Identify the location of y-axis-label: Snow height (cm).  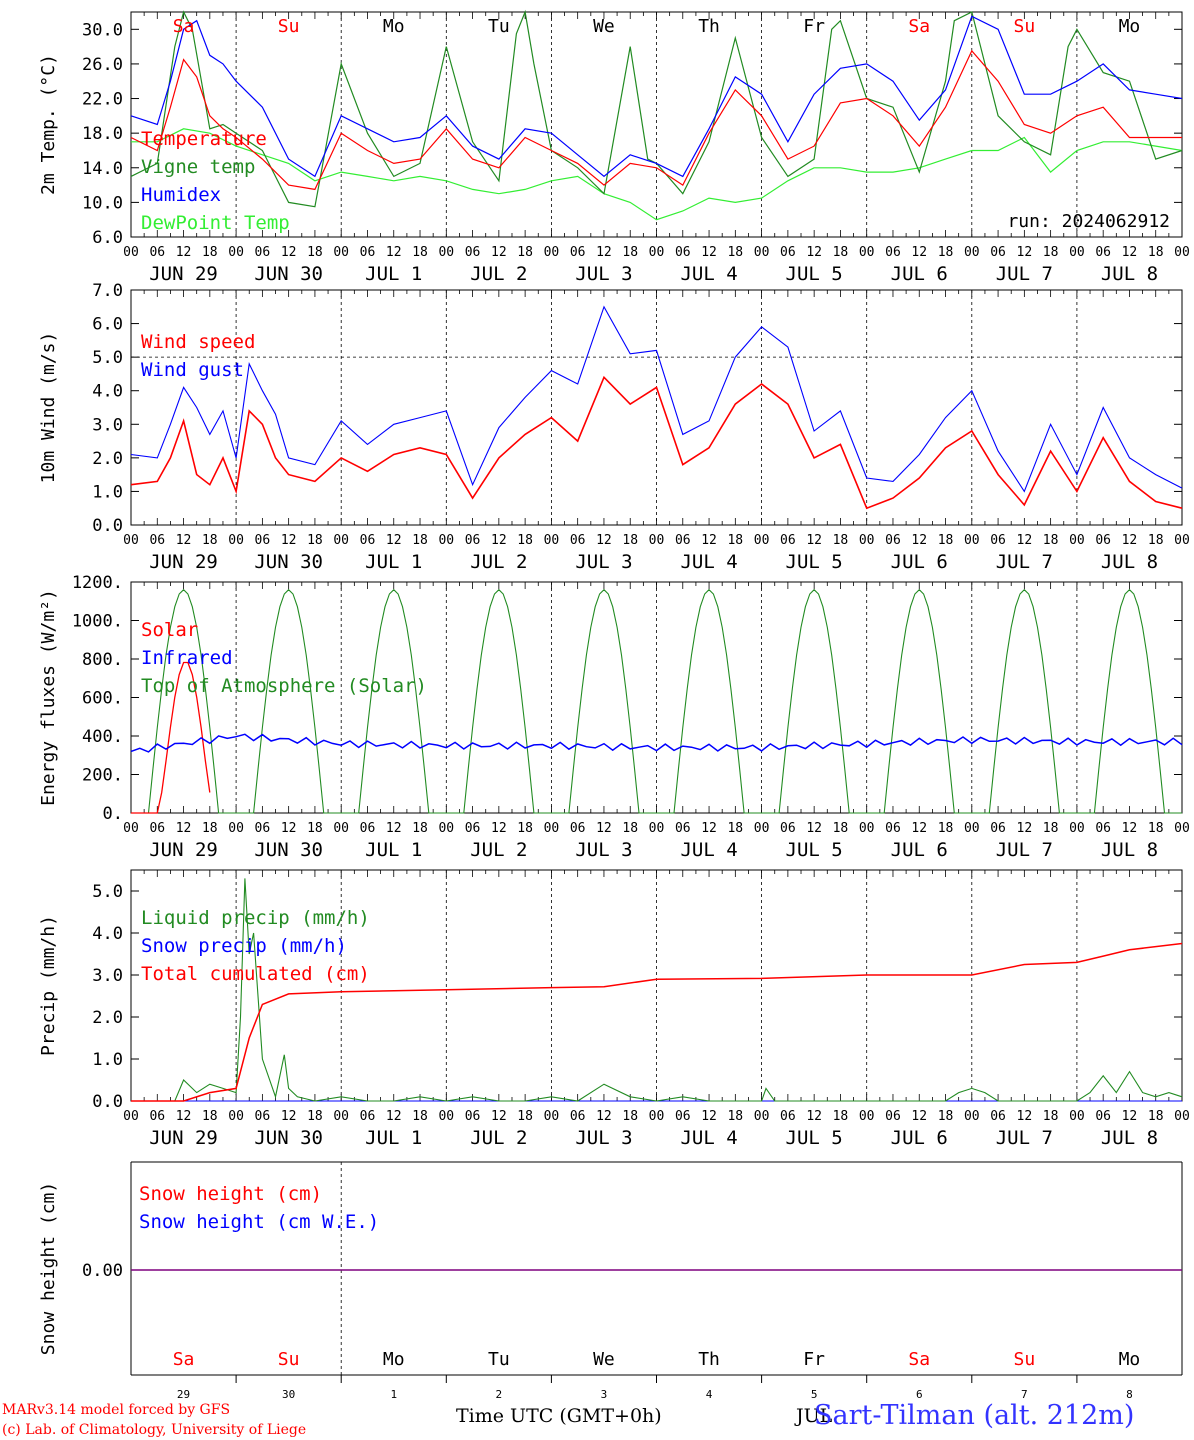
(48, 1268).